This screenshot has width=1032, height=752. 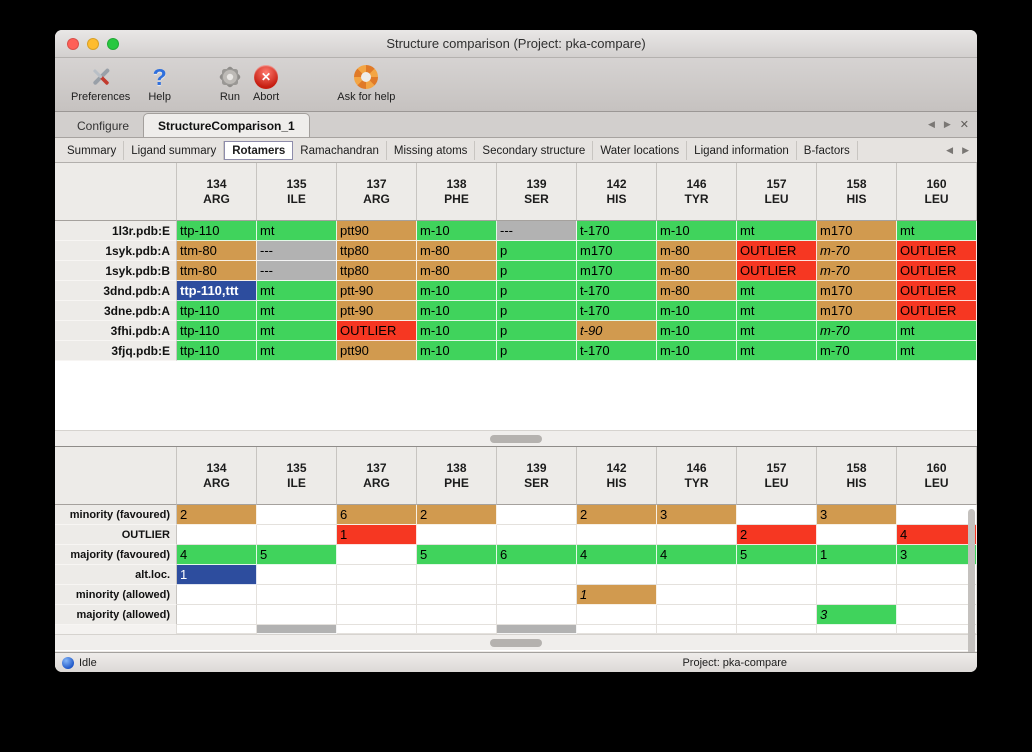 What do you see at coordinates (217, 192) in the screenshot?
I see `column-header-134: 134 ARG` at bounding box center [217, 192].